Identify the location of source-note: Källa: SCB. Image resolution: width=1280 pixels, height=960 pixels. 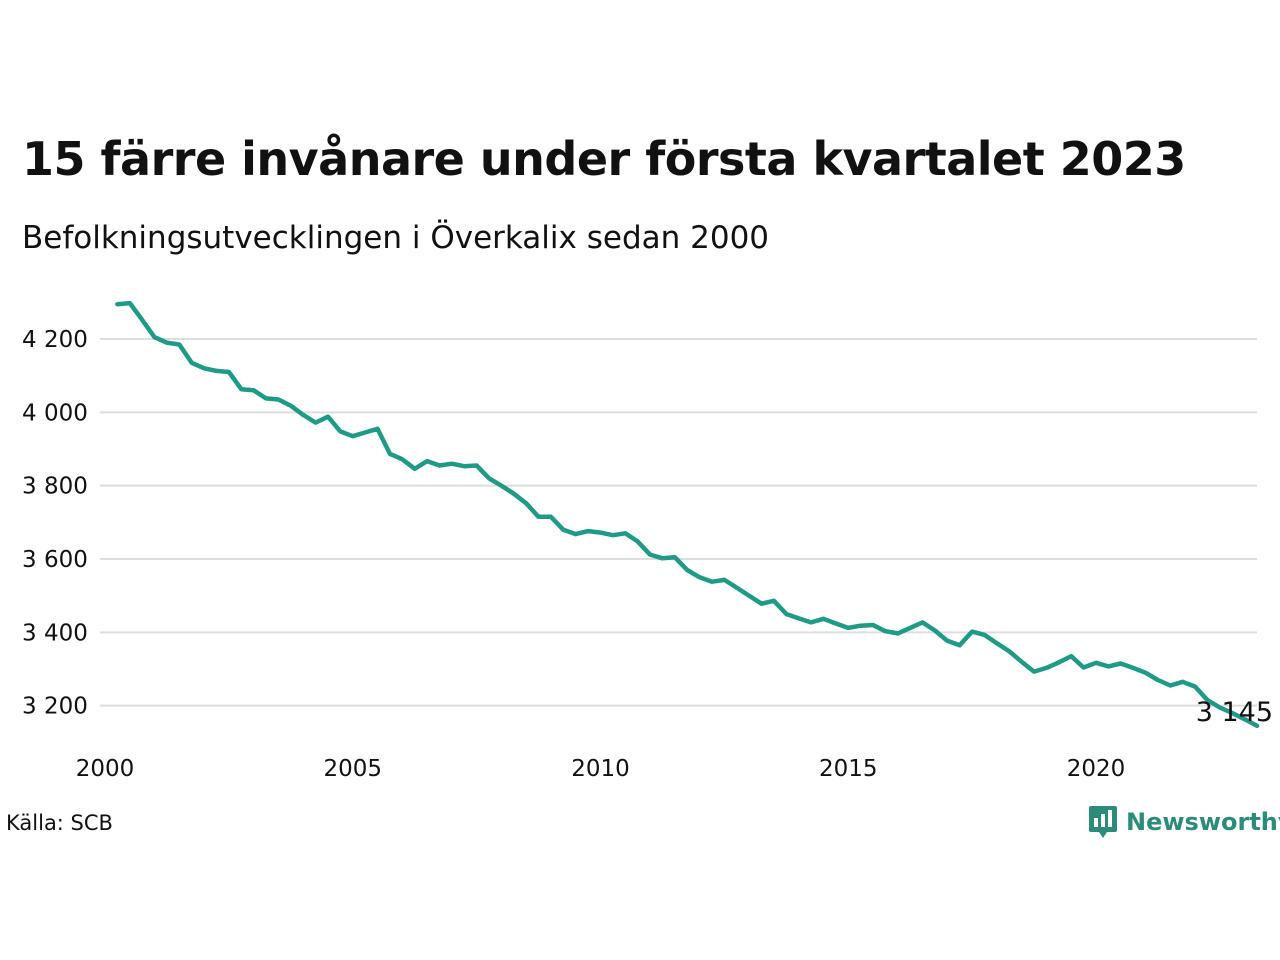
(59, 823).